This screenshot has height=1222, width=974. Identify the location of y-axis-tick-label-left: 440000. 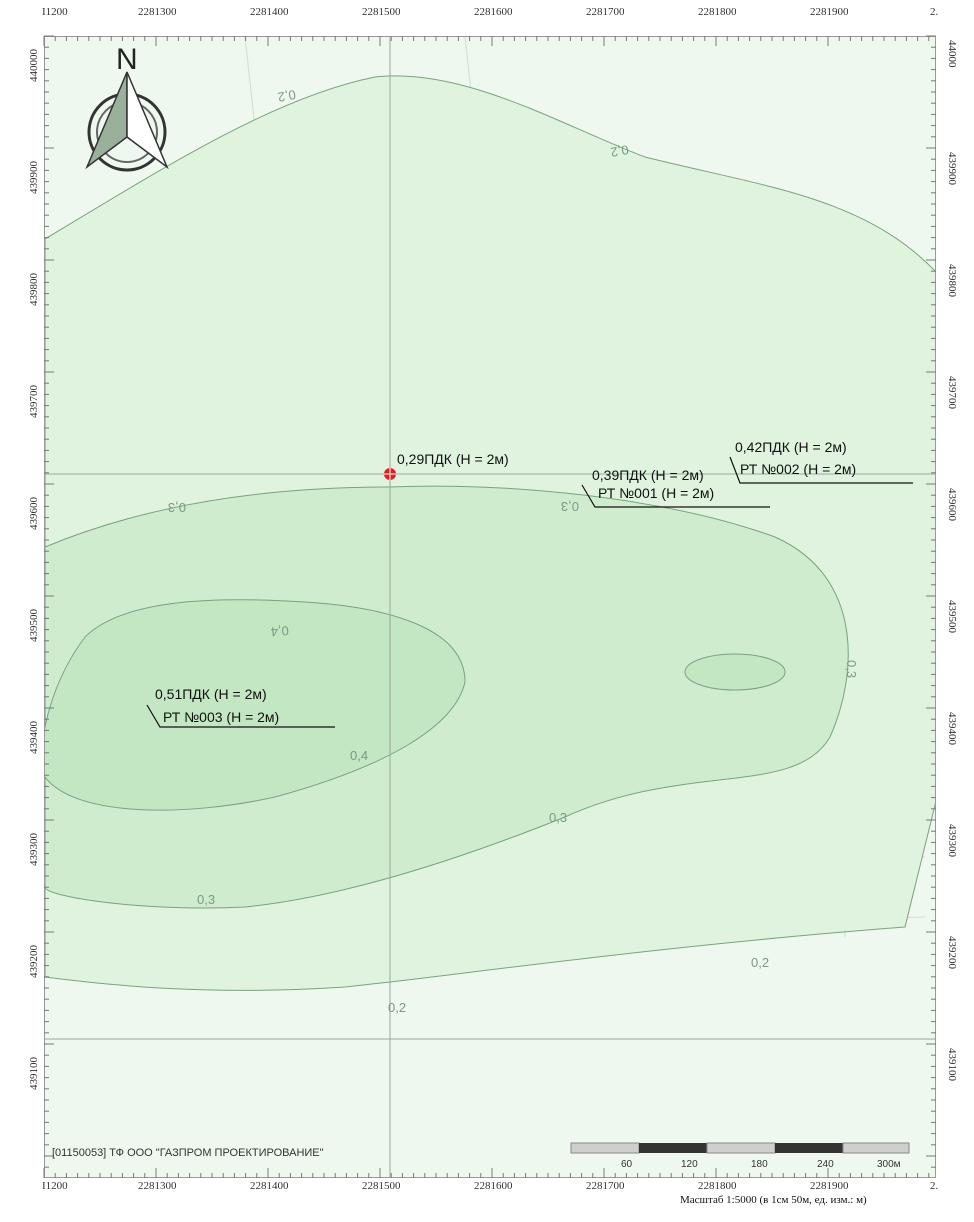
(34, 65).